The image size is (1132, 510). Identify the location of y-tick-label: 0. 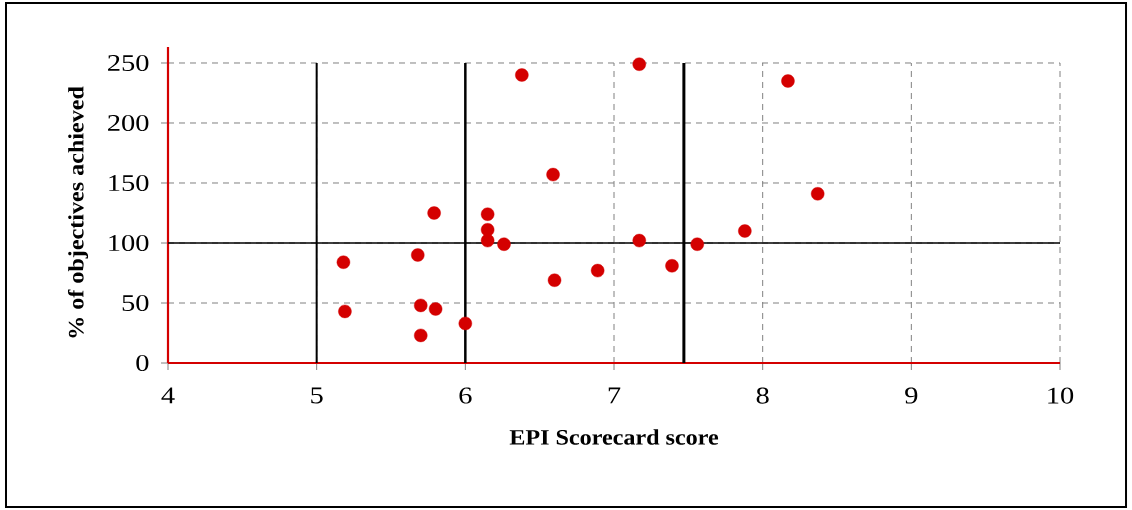
(142, 363).